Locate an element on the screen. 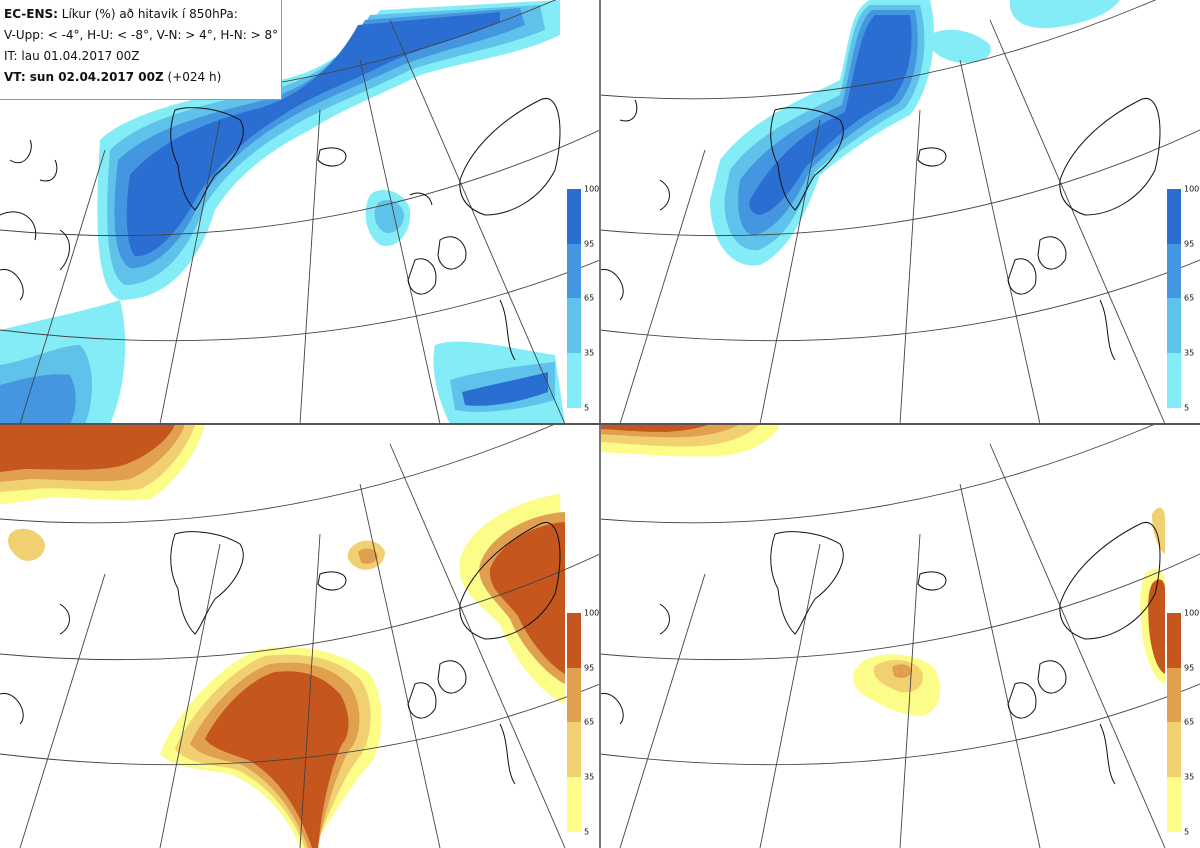 This screenshot has width=1200, height=848. probability-field is located at coordinates (915, 133).